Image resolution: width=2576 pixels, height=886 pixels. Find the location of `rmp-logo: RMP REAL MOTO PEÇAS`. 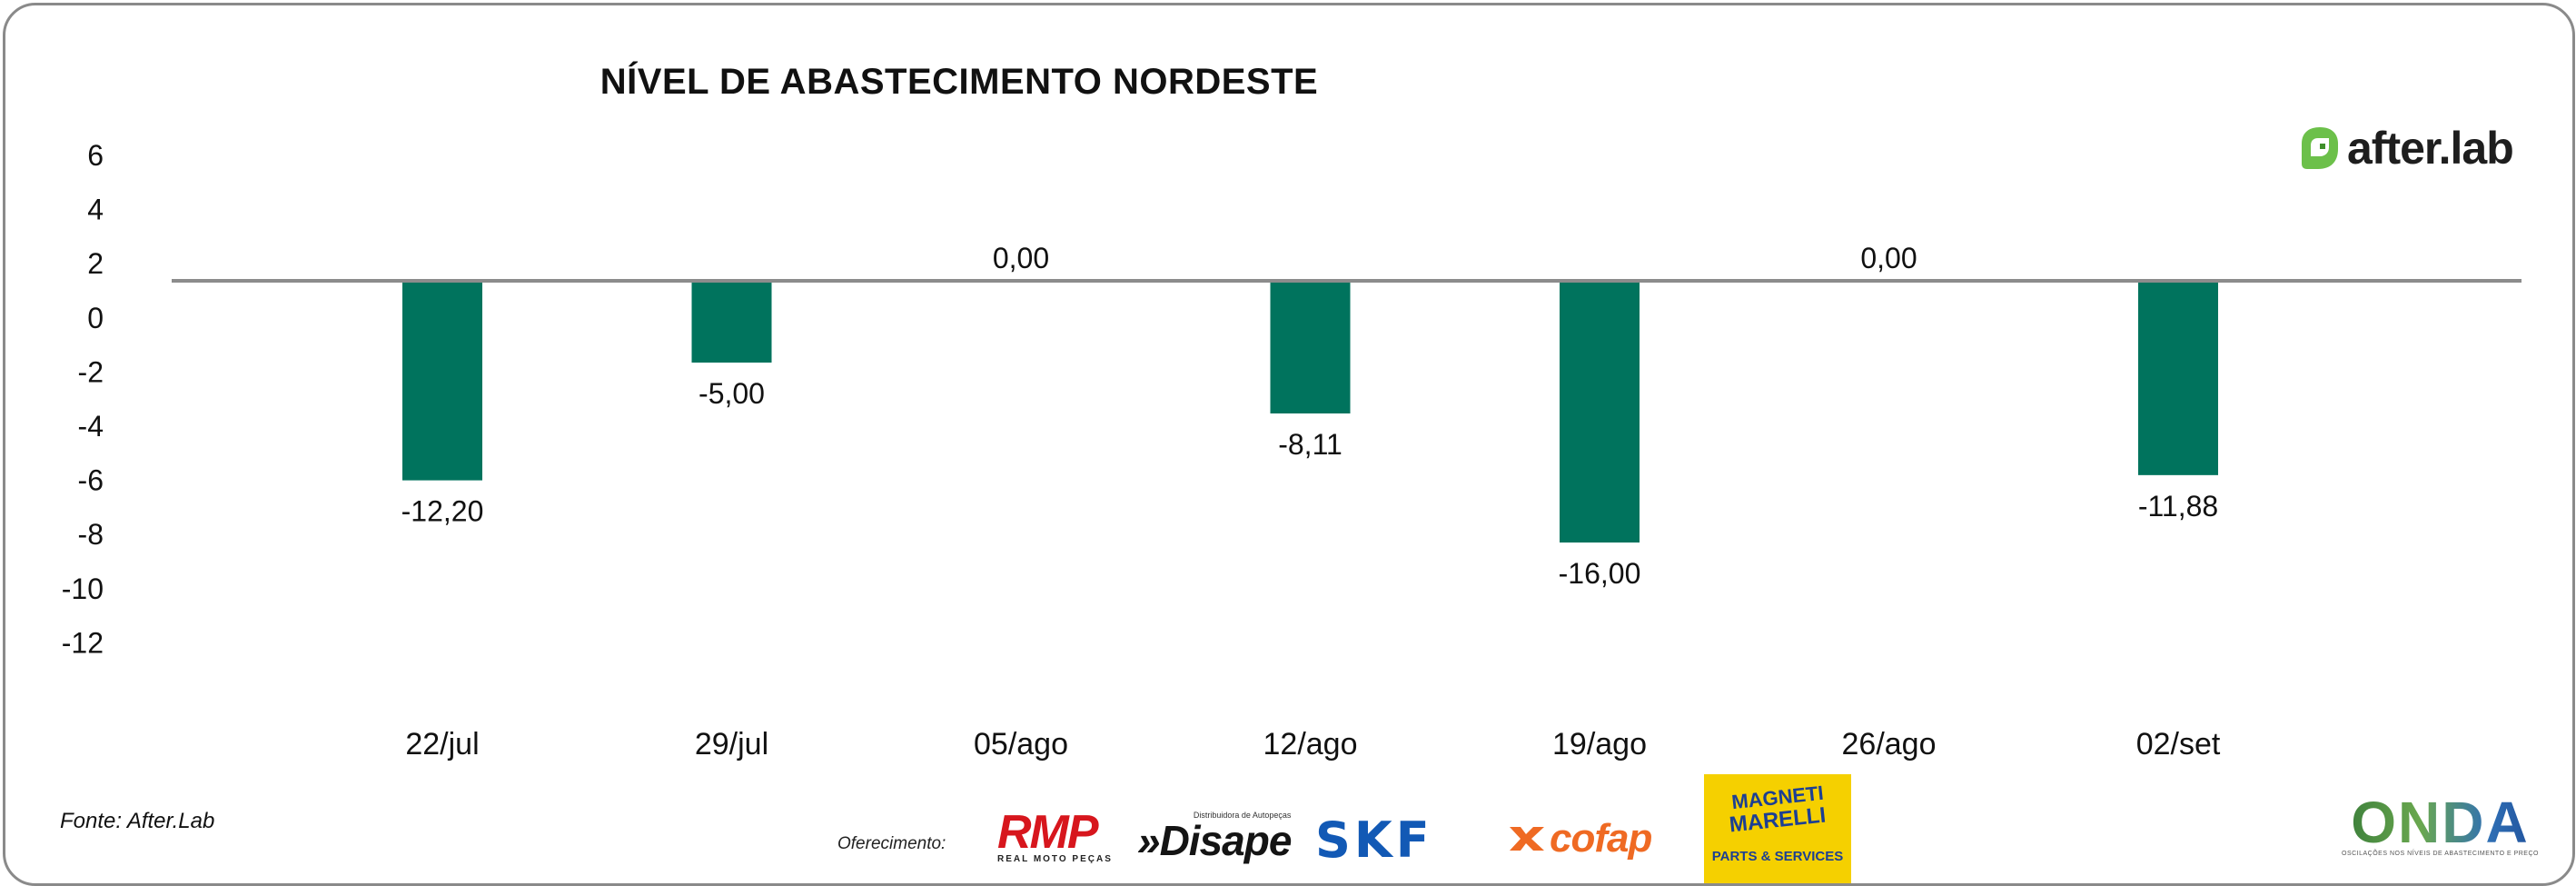

rmp-logo: RMP REAL MOTO PEÇAS is located at coordinates (1055, 835).